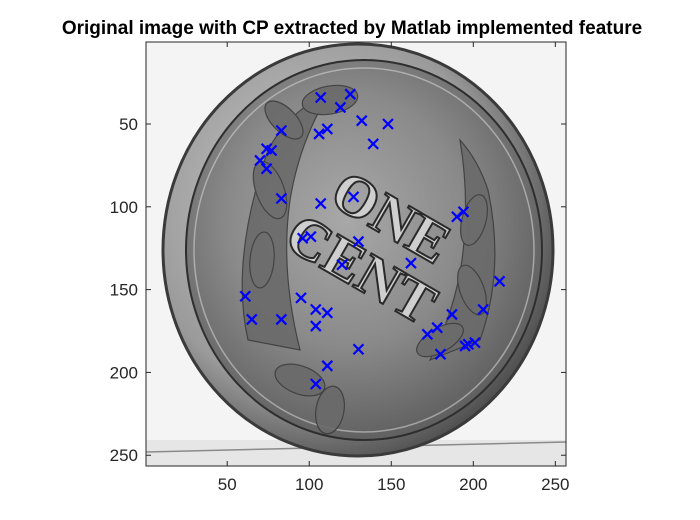  I want to click on x-tick-label: 100, so click(309, 484).